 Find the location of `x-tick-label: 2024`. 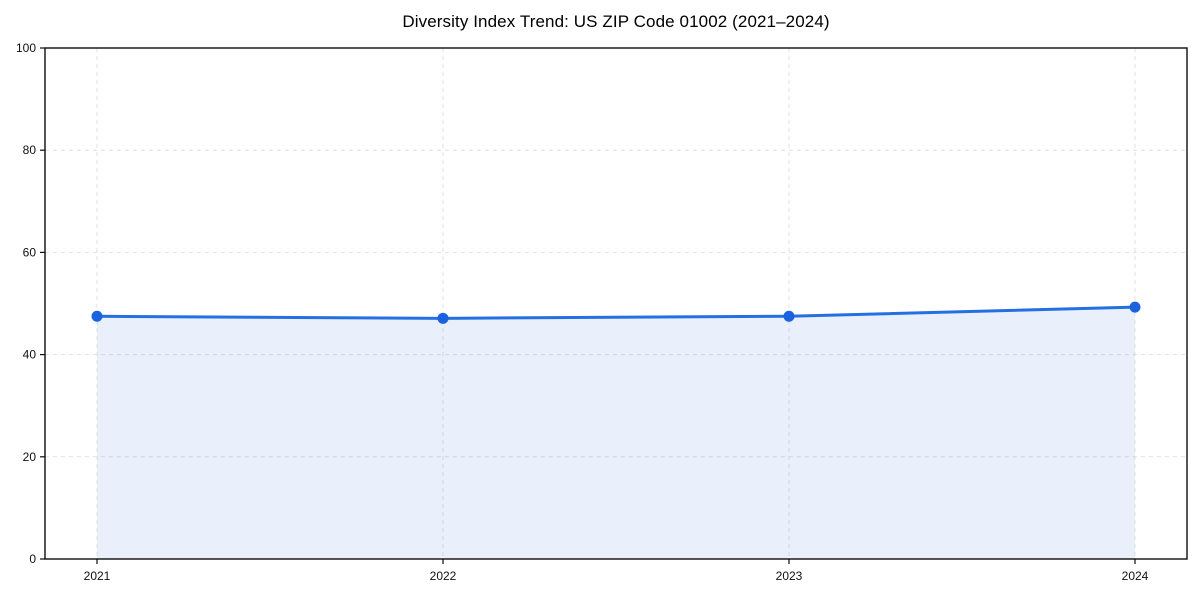

x-tick-label: 2024 is located at coordinates (1135, 576).